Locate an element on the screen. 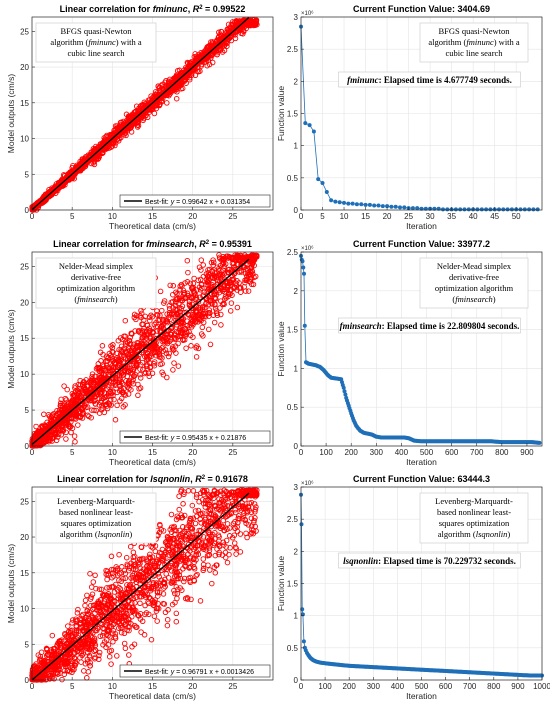 The image size is (550, 707). p3-xtick-label: 20 is located at coordinates (192, 452).